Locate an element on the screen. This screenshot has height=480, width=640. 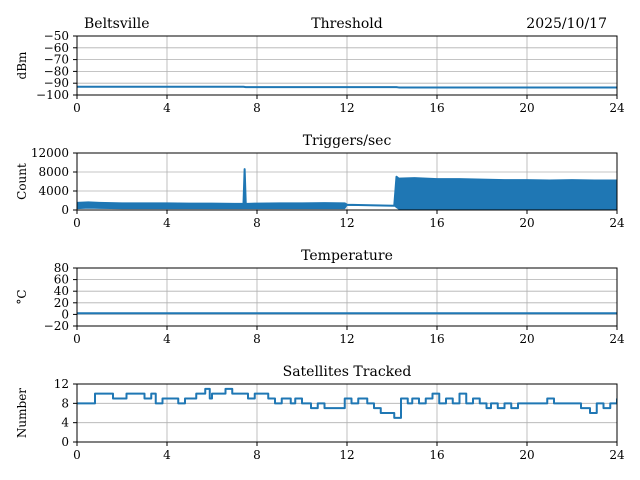
y-tick-label: −100 is located at coordinates (52, 95).